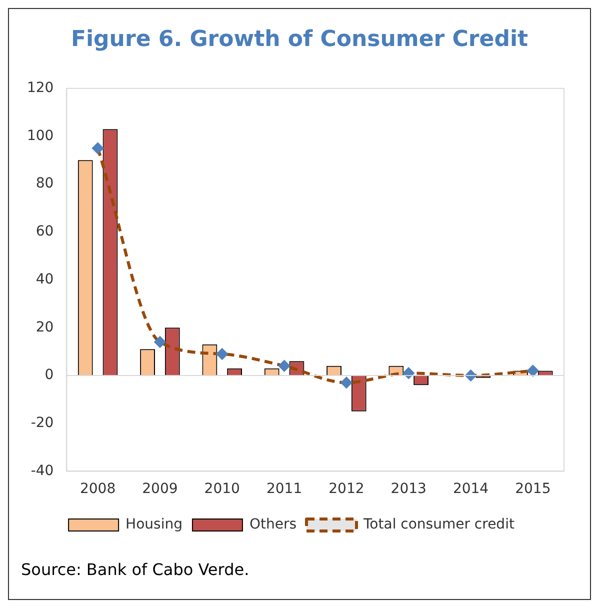  Describe the element at coordinates (45, 327) in the screenshot. I see `y-tick-label: 20` at that location.